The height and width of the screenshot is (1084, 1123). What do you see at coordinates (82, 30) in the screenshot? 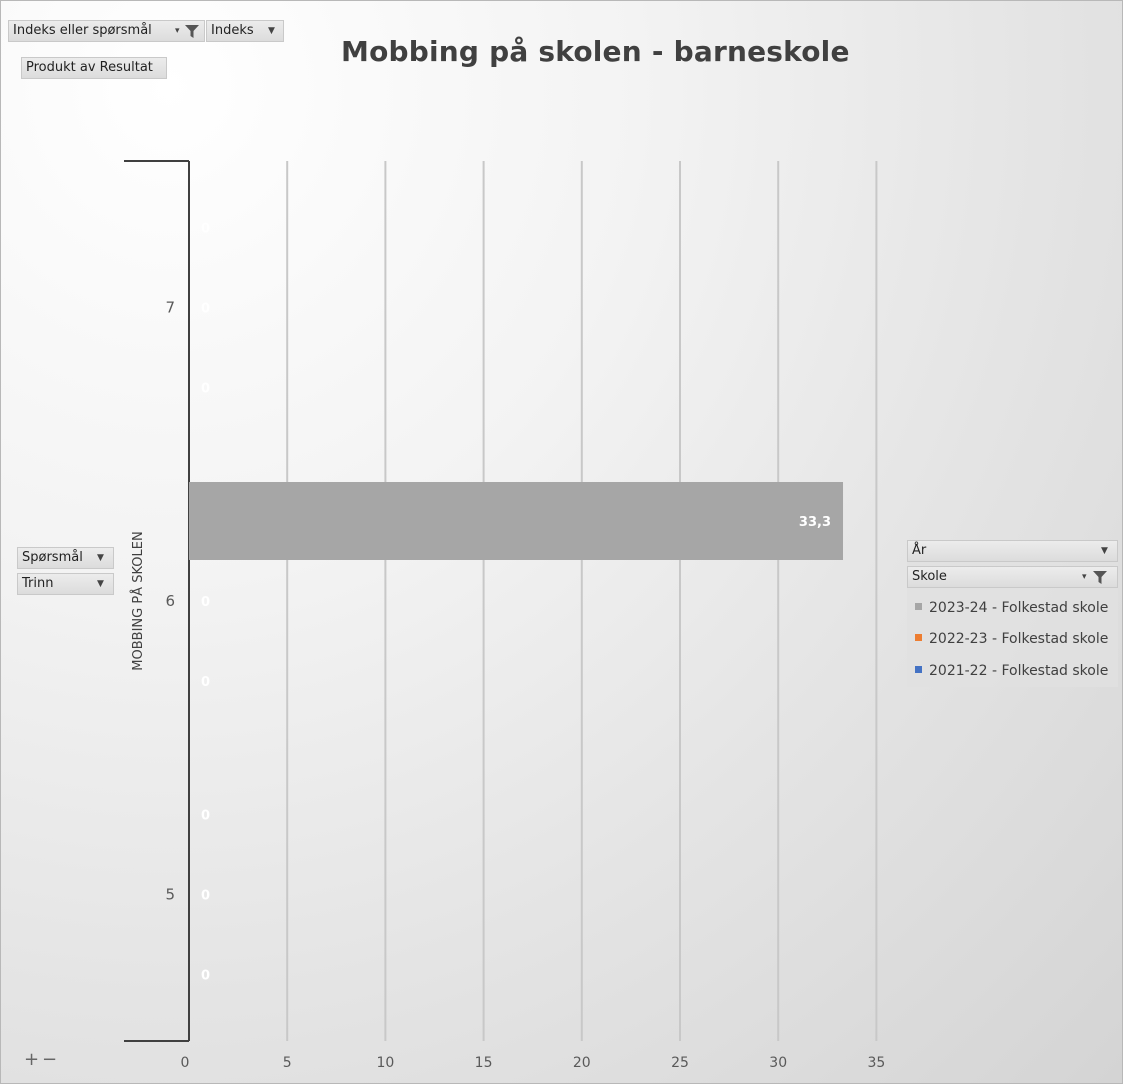
I see `filter-field-label: Indeks eller spørsmål` at bounding box center [82, 30].